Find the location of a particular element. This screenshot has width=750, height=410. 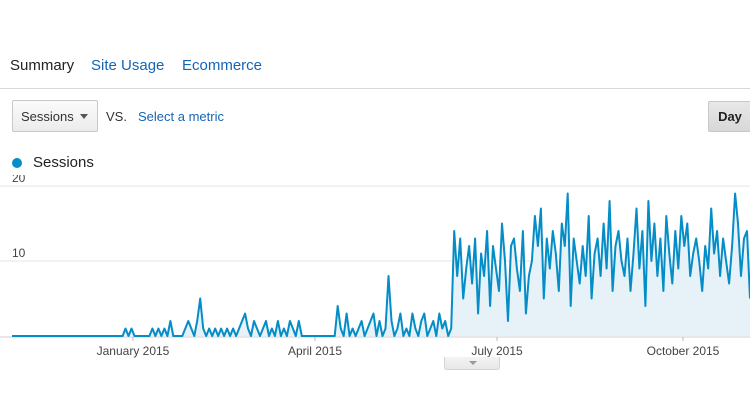

grip-icon is located at coordinates (473, 363).